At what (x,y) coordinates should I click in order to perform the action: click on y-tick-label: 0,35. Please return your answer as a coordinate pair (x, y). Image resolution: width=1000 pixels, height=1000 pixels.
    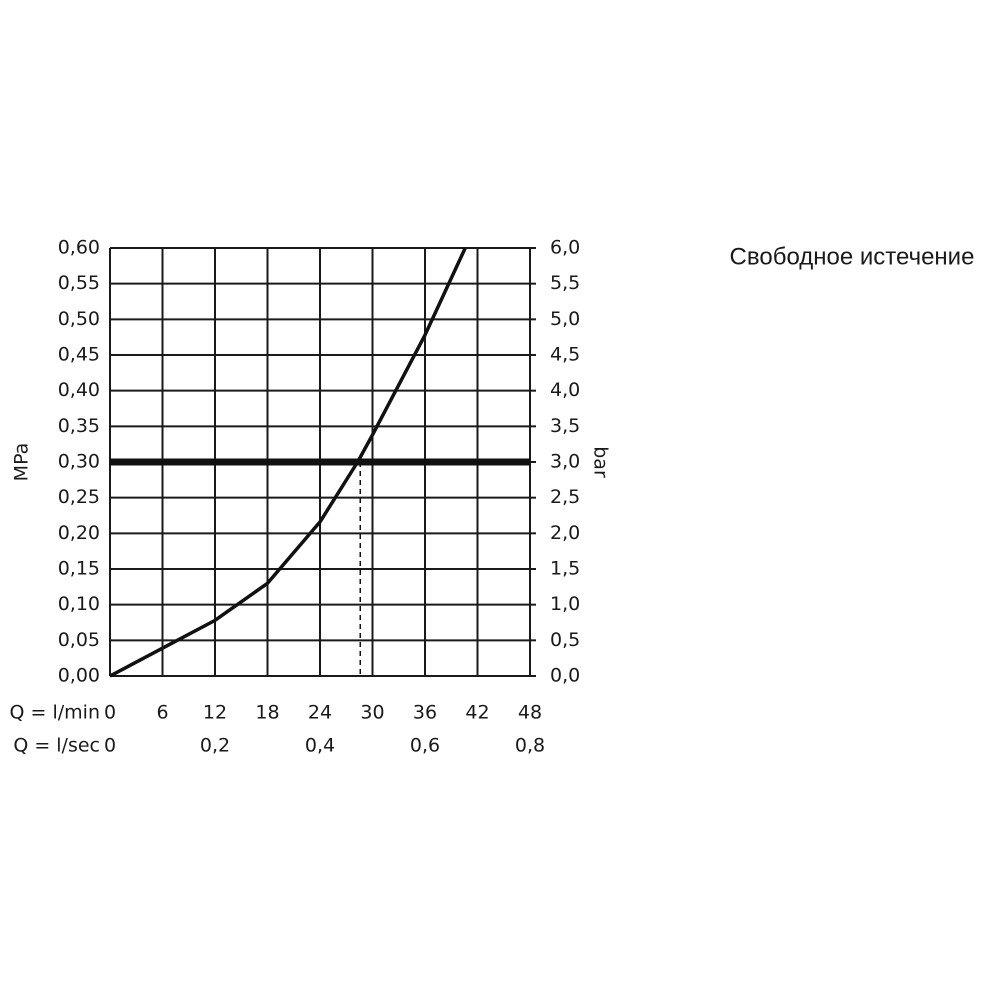
    Looking at the image, I should click on (79, 426).